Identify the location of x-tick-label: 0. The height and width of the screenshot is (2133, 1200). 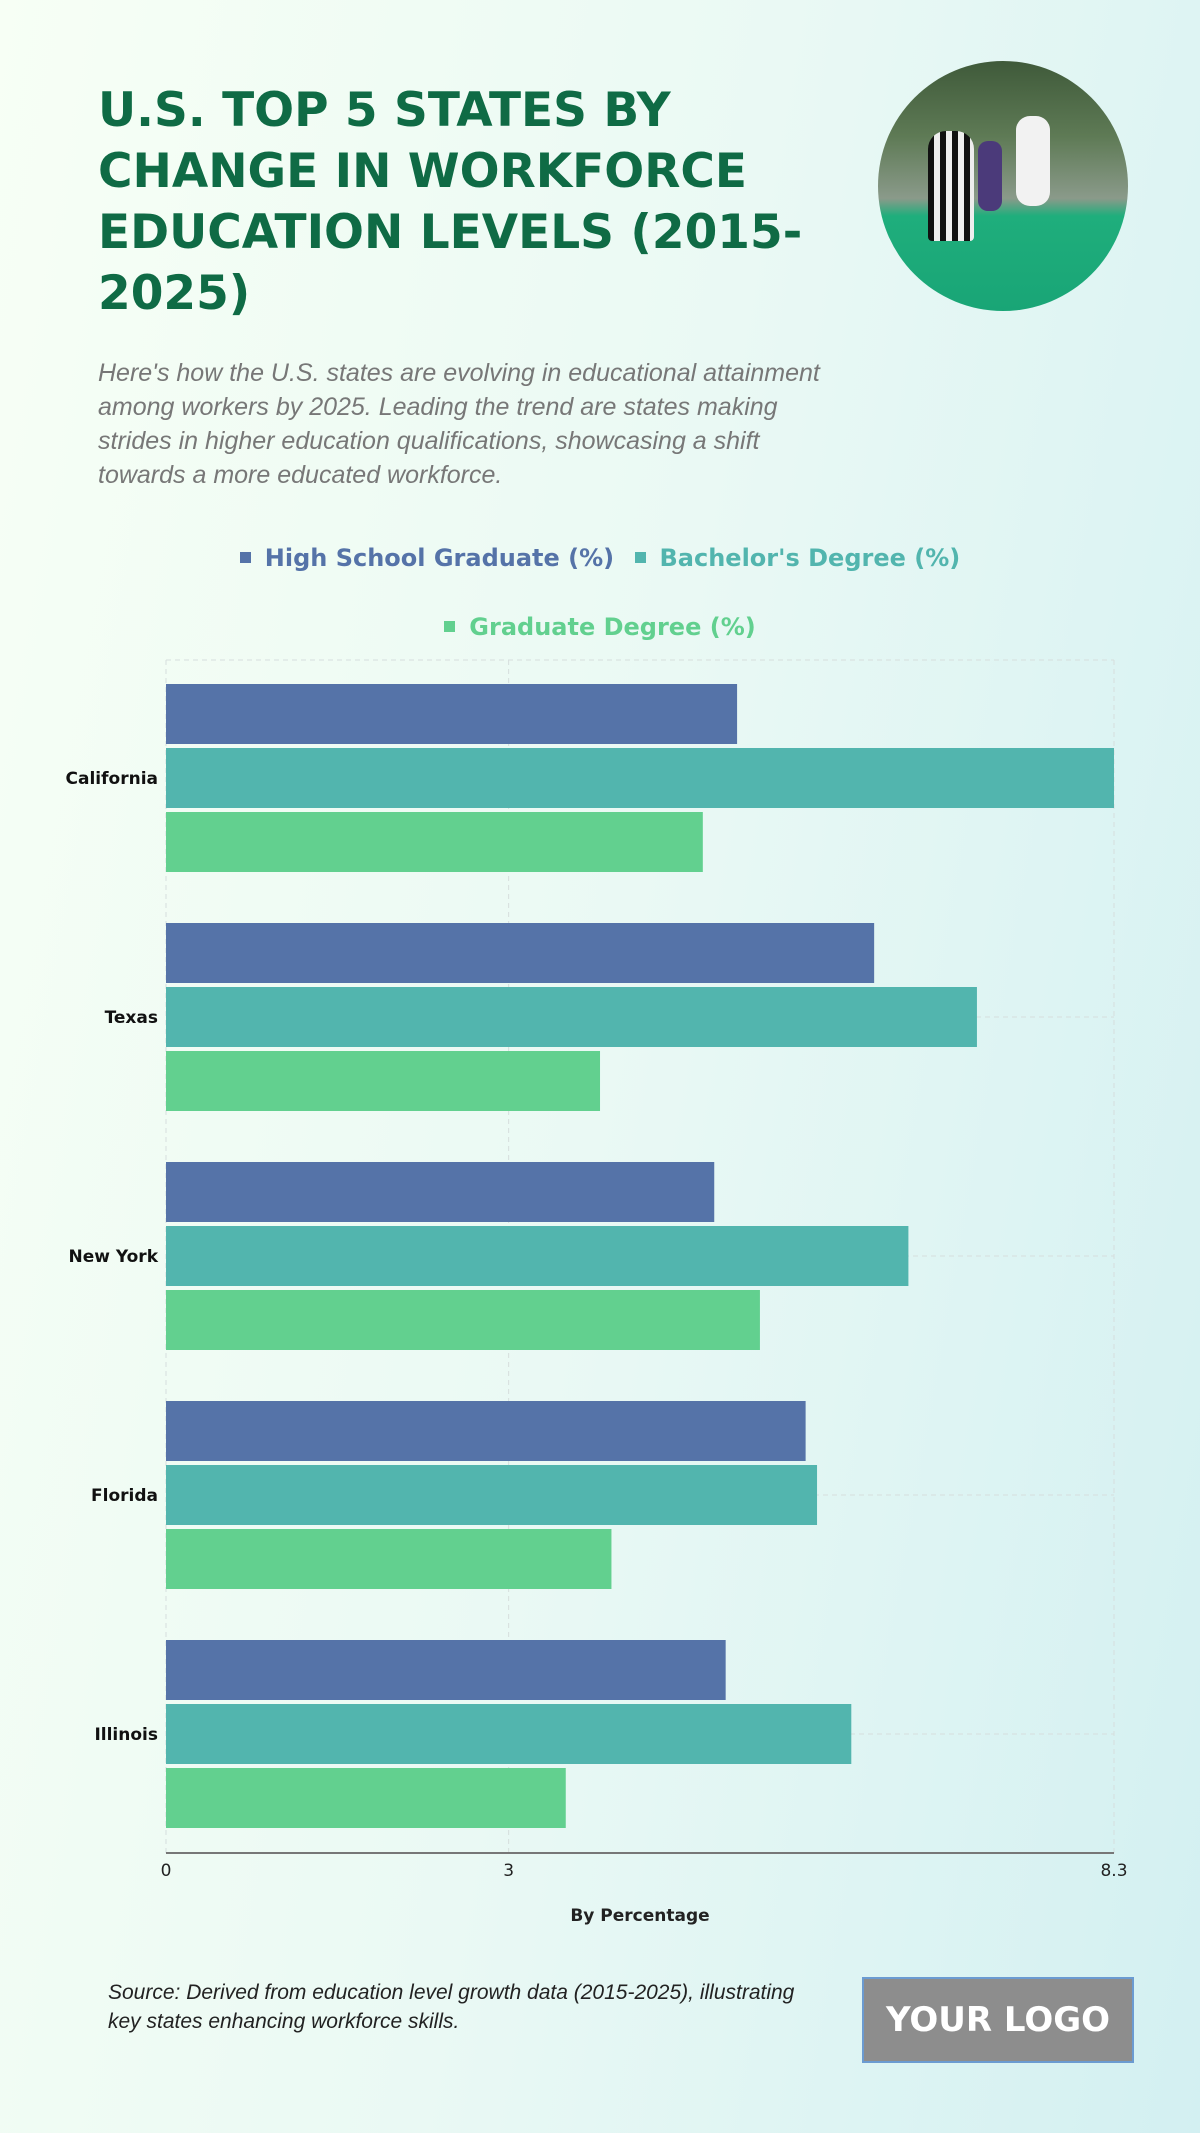
(166, 1871).